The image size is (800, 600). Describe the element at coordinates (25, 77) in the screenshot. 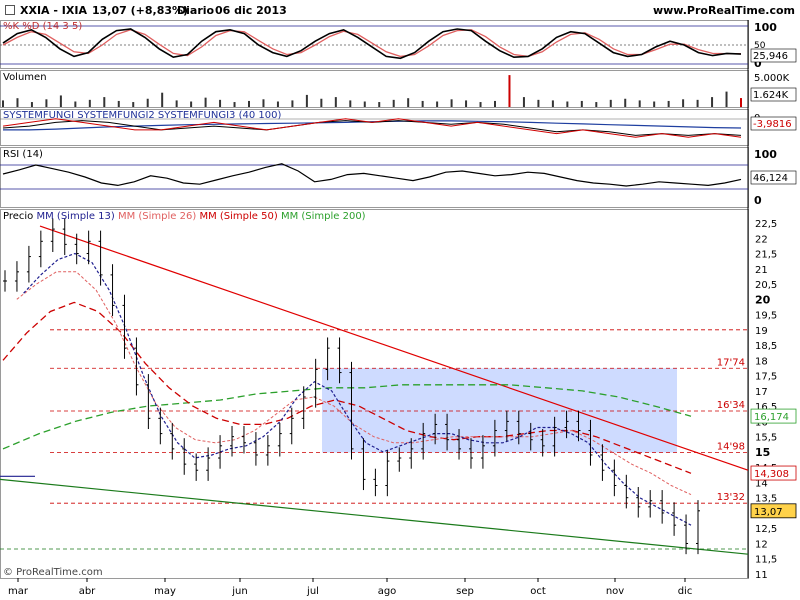

I see `volume-title: Volumen` at that location.